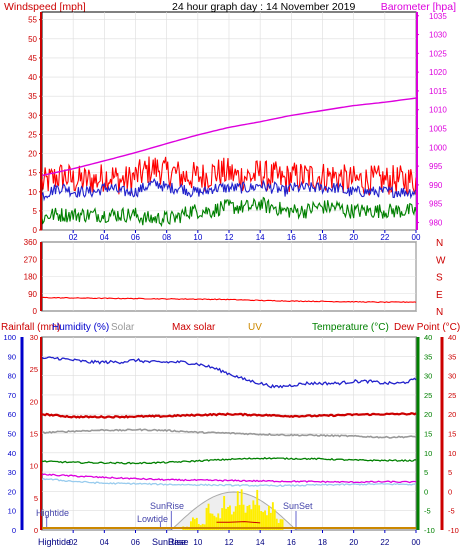 This screenshot has width=460, height=554. What do you see at coordinates (31, 277) in the screenshot?
I see `y-tick-label: 180` at bounding box center [31, 277].